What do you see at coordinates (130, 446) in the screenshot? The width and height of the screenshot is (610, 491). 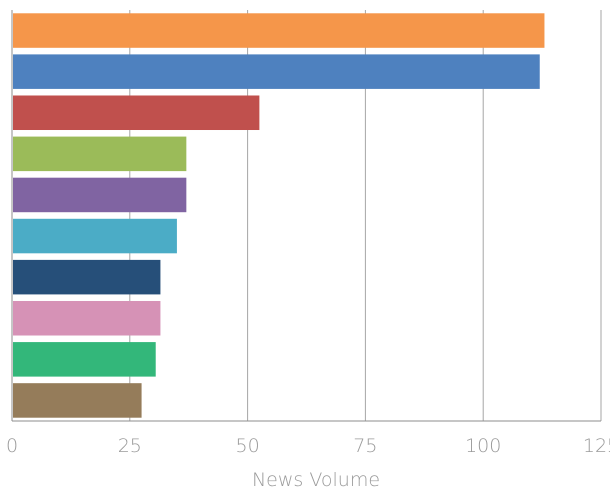 I see `x-tick-label: 25` at bounding box center [130, 446].